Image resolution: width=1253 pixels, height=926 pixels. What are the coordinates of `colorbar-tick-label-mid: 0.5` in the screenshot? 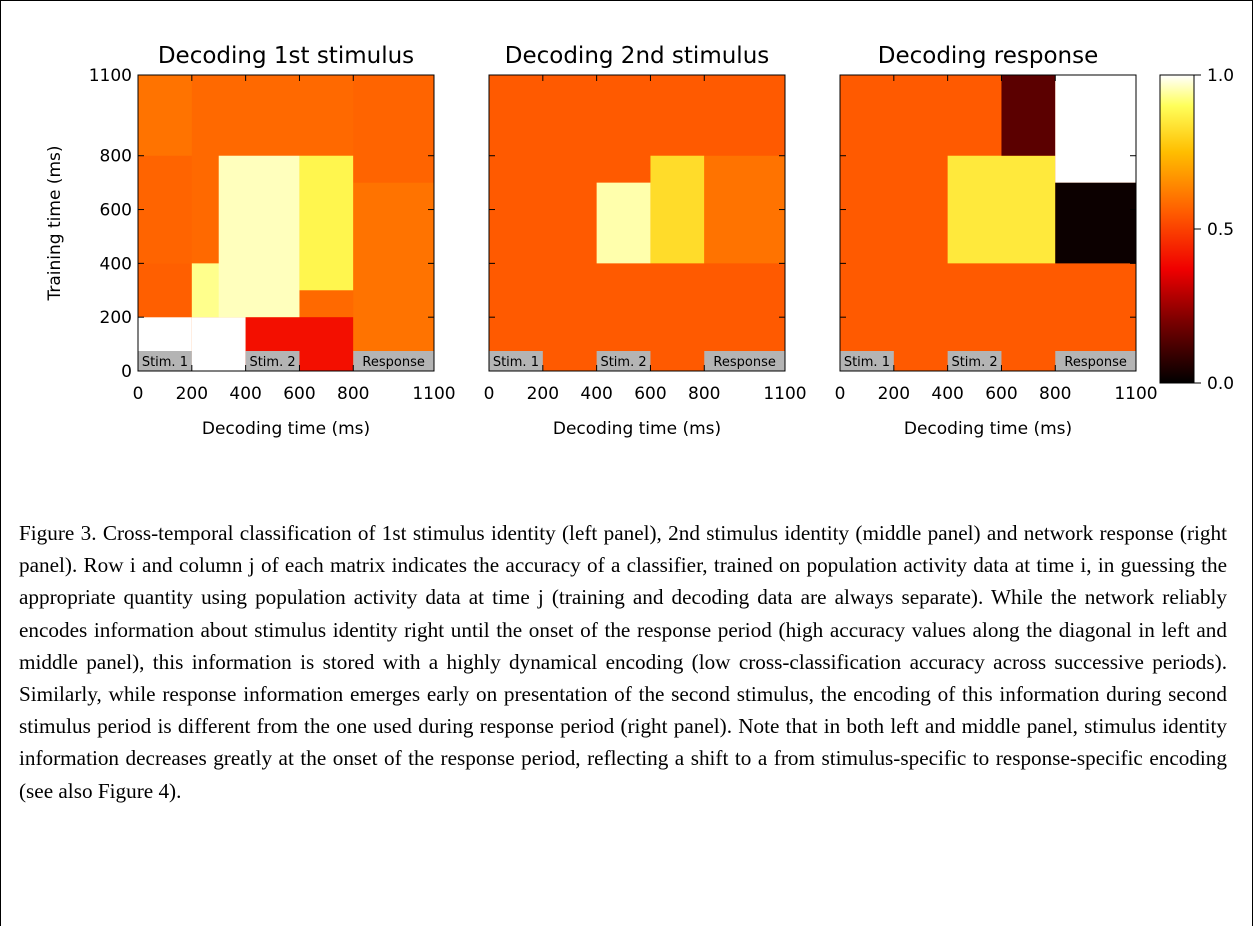 It's located at (1220, 230).